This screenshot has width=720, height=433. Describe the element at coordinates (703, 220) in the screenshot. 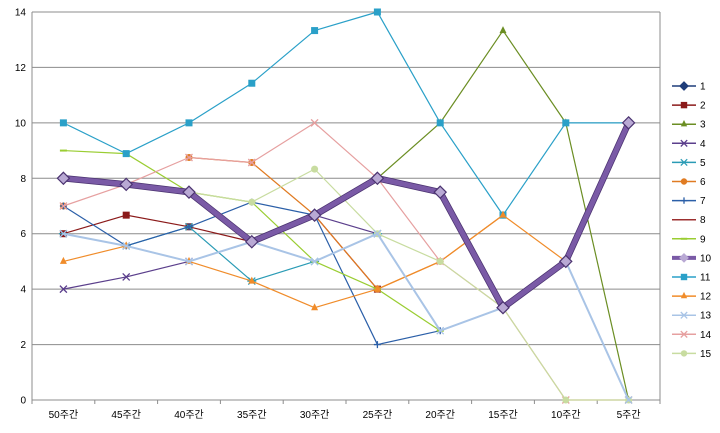

I see `legend-label: 8` at that location.